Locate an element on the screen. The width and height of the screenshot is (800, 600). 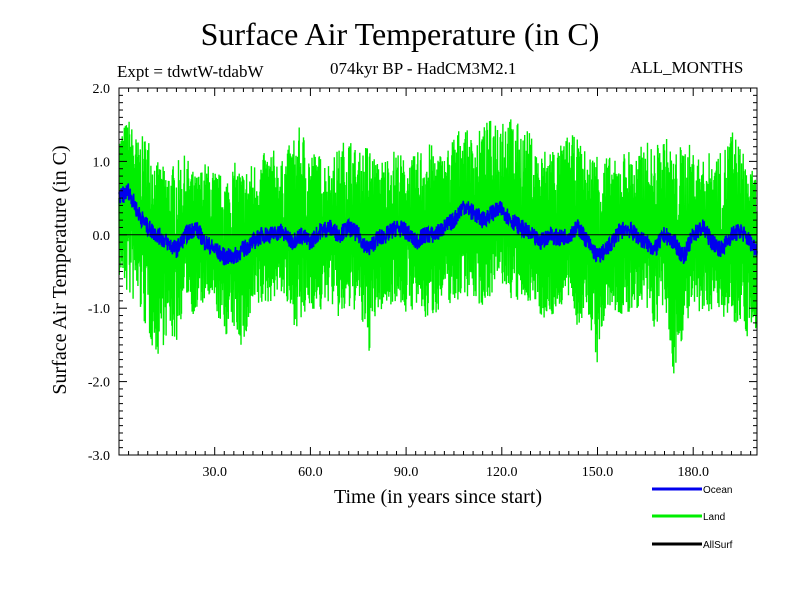
x-tick-labels: 30.0 60.0 90.0 120.0 150.0 180.0 is located at coordinates (455, 472).